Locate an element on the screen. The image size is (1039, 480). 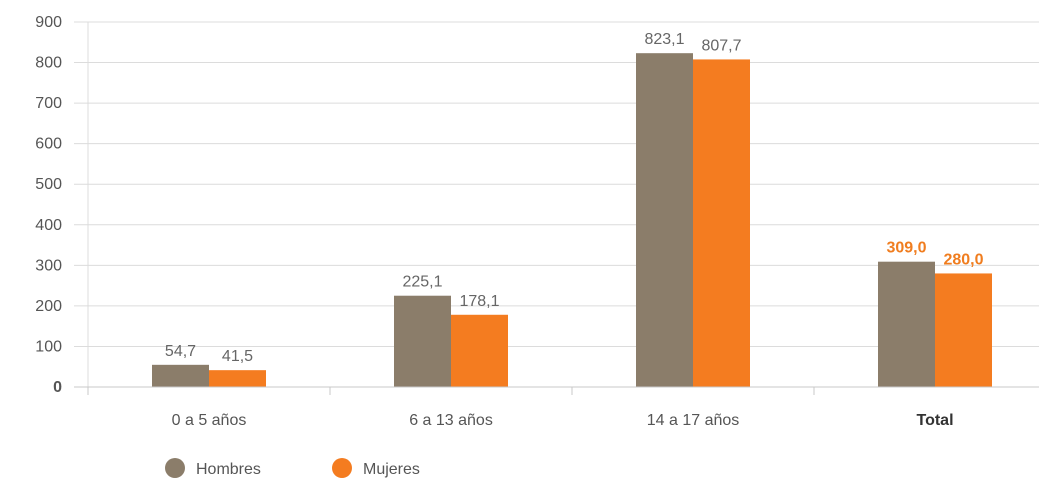
y-tick-label: 700 is located at coordinates (48, 103).